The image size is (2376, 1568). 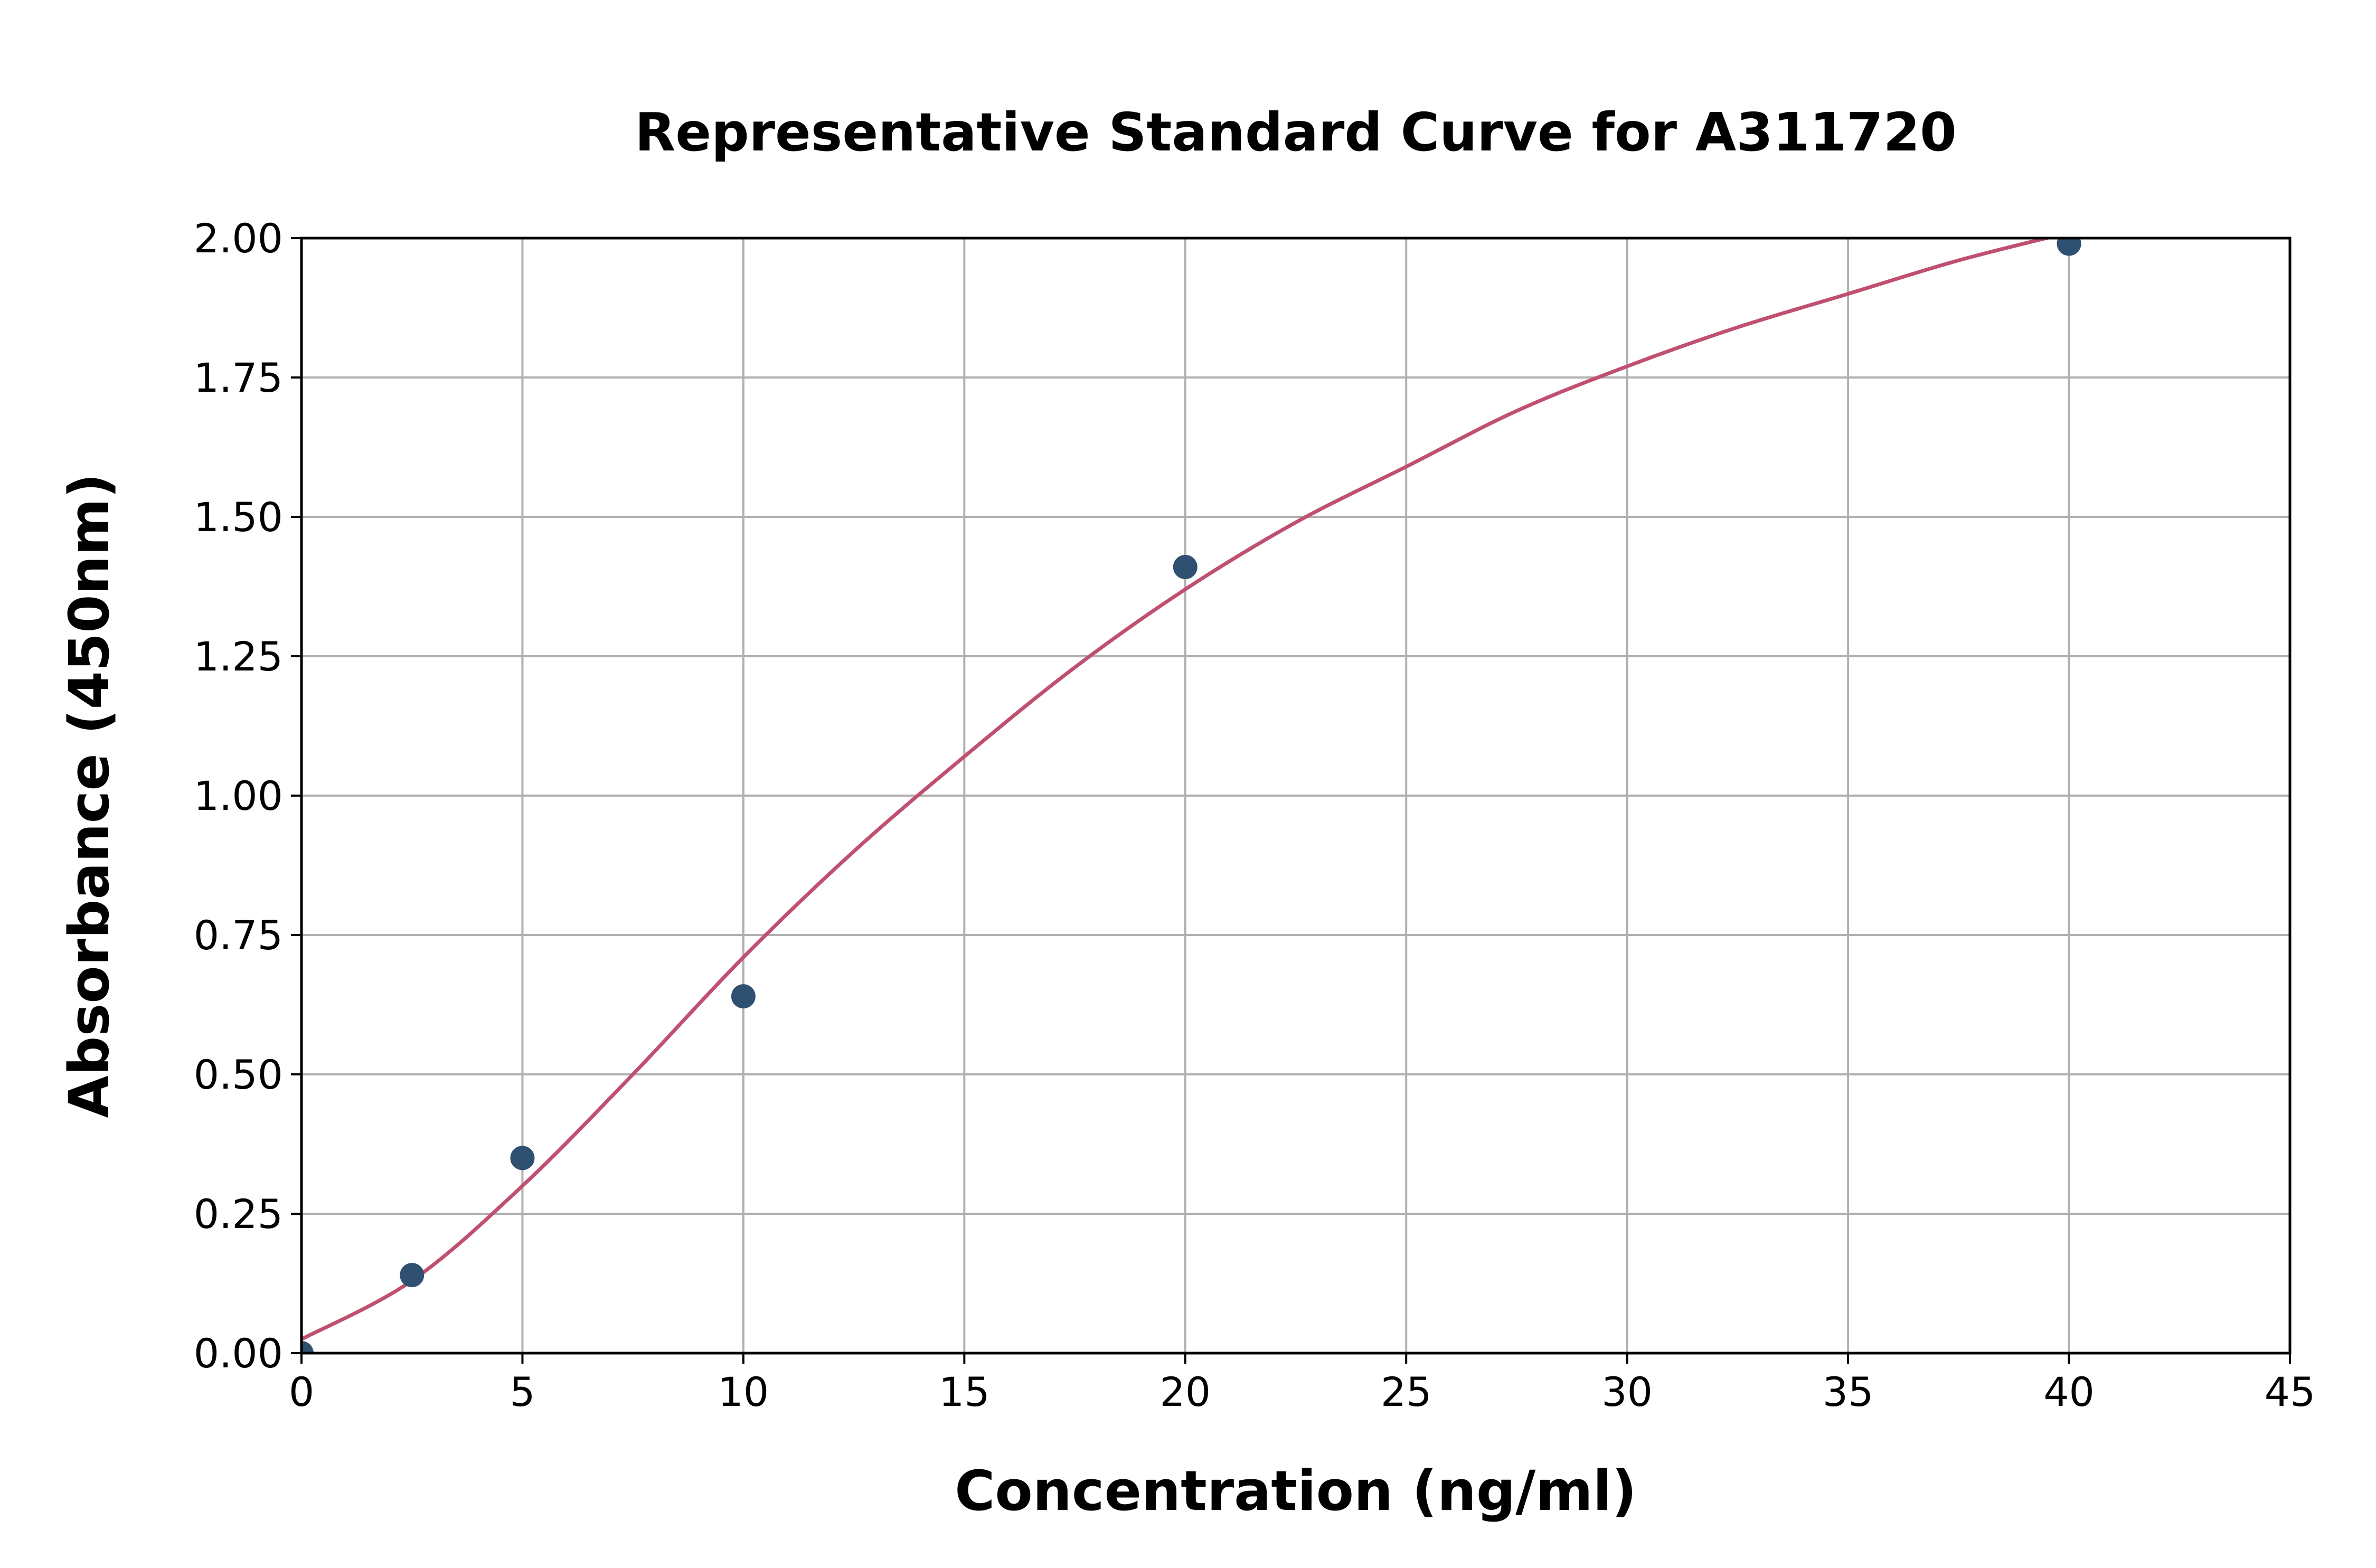 I want to click on x-tick-label: 30, so click(x=1627, y=1391).